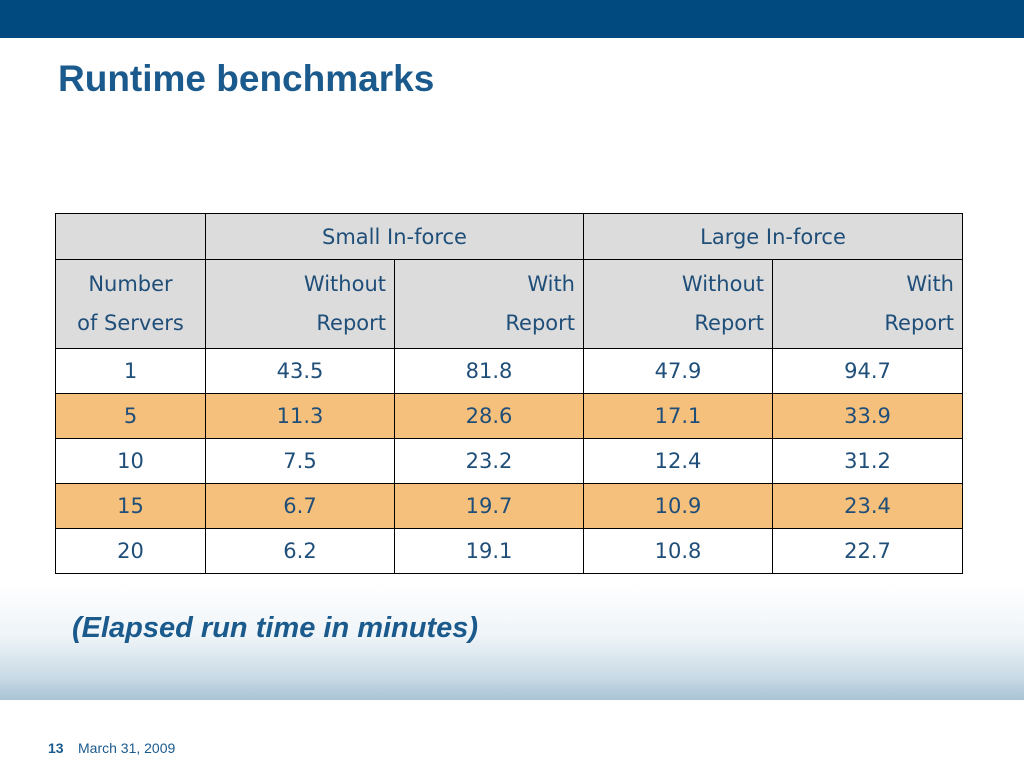 This screenshot has width=1024, height=768. What do you see at coordinates (246, 78) in the screenshot?
I see `slide-title: Runtime benchmarks` at bounding box center [246, 78].